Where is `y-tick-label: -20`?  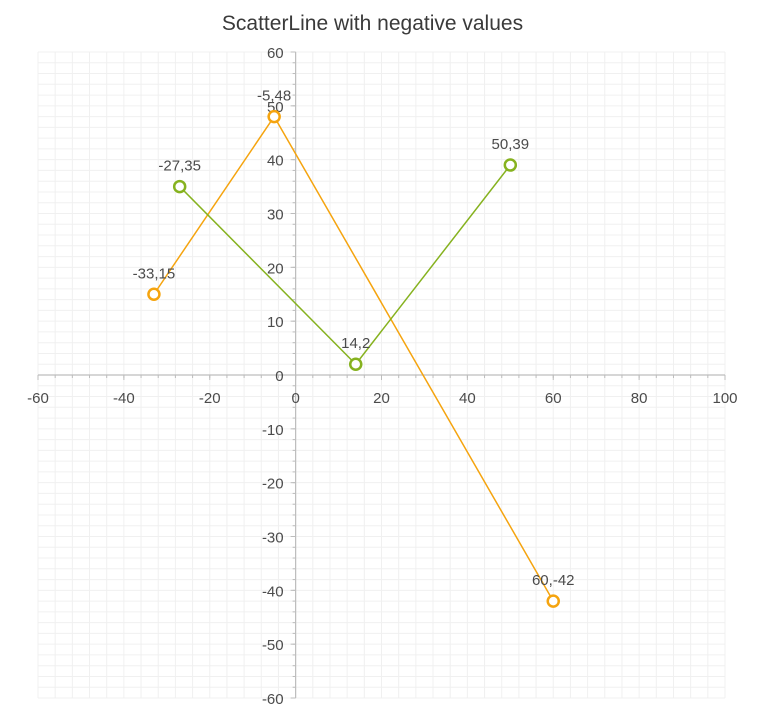
y-tick-label: -20 is located at coordinates (273, 484).